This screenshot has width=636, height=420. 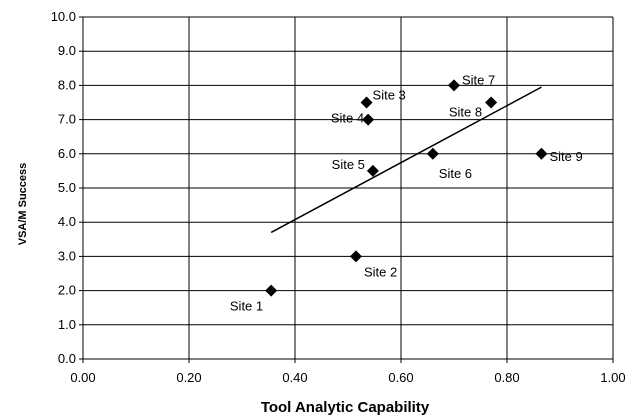 I want to click on x-axis-label: Tool Analytic Capability, so click(x=345, y=407).